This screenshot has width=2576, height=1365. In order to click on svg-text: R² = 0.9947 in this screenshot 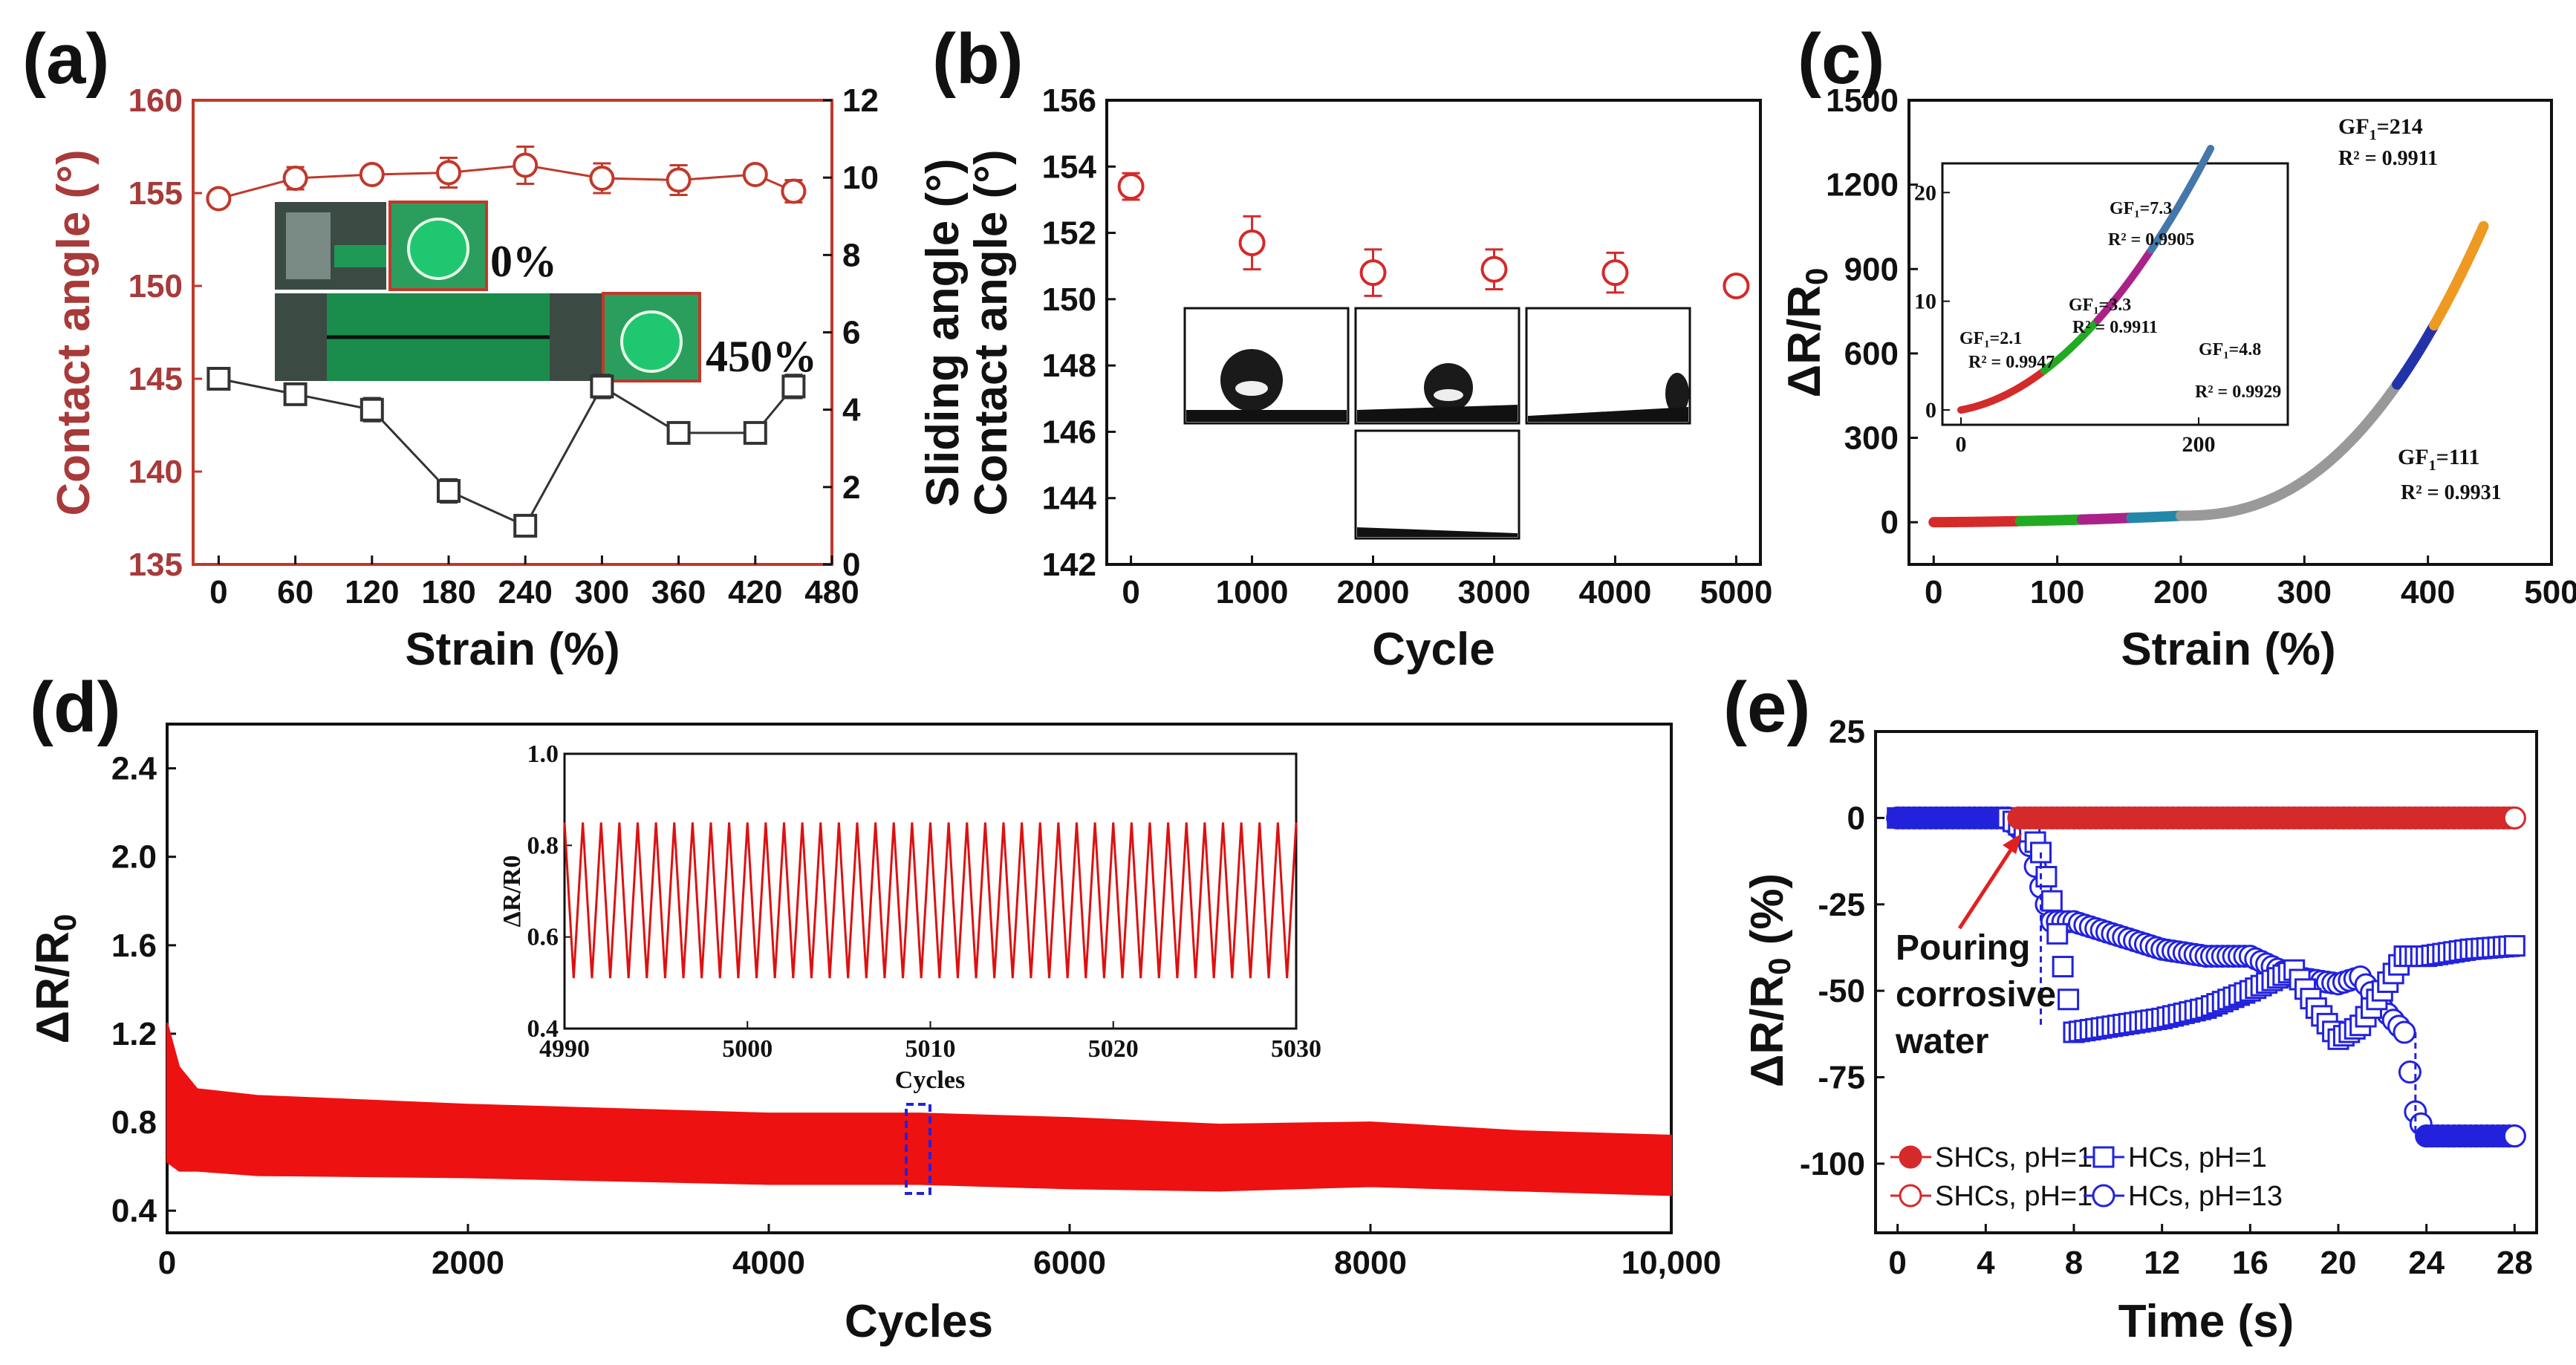, I will do `click(2011, 362)`.